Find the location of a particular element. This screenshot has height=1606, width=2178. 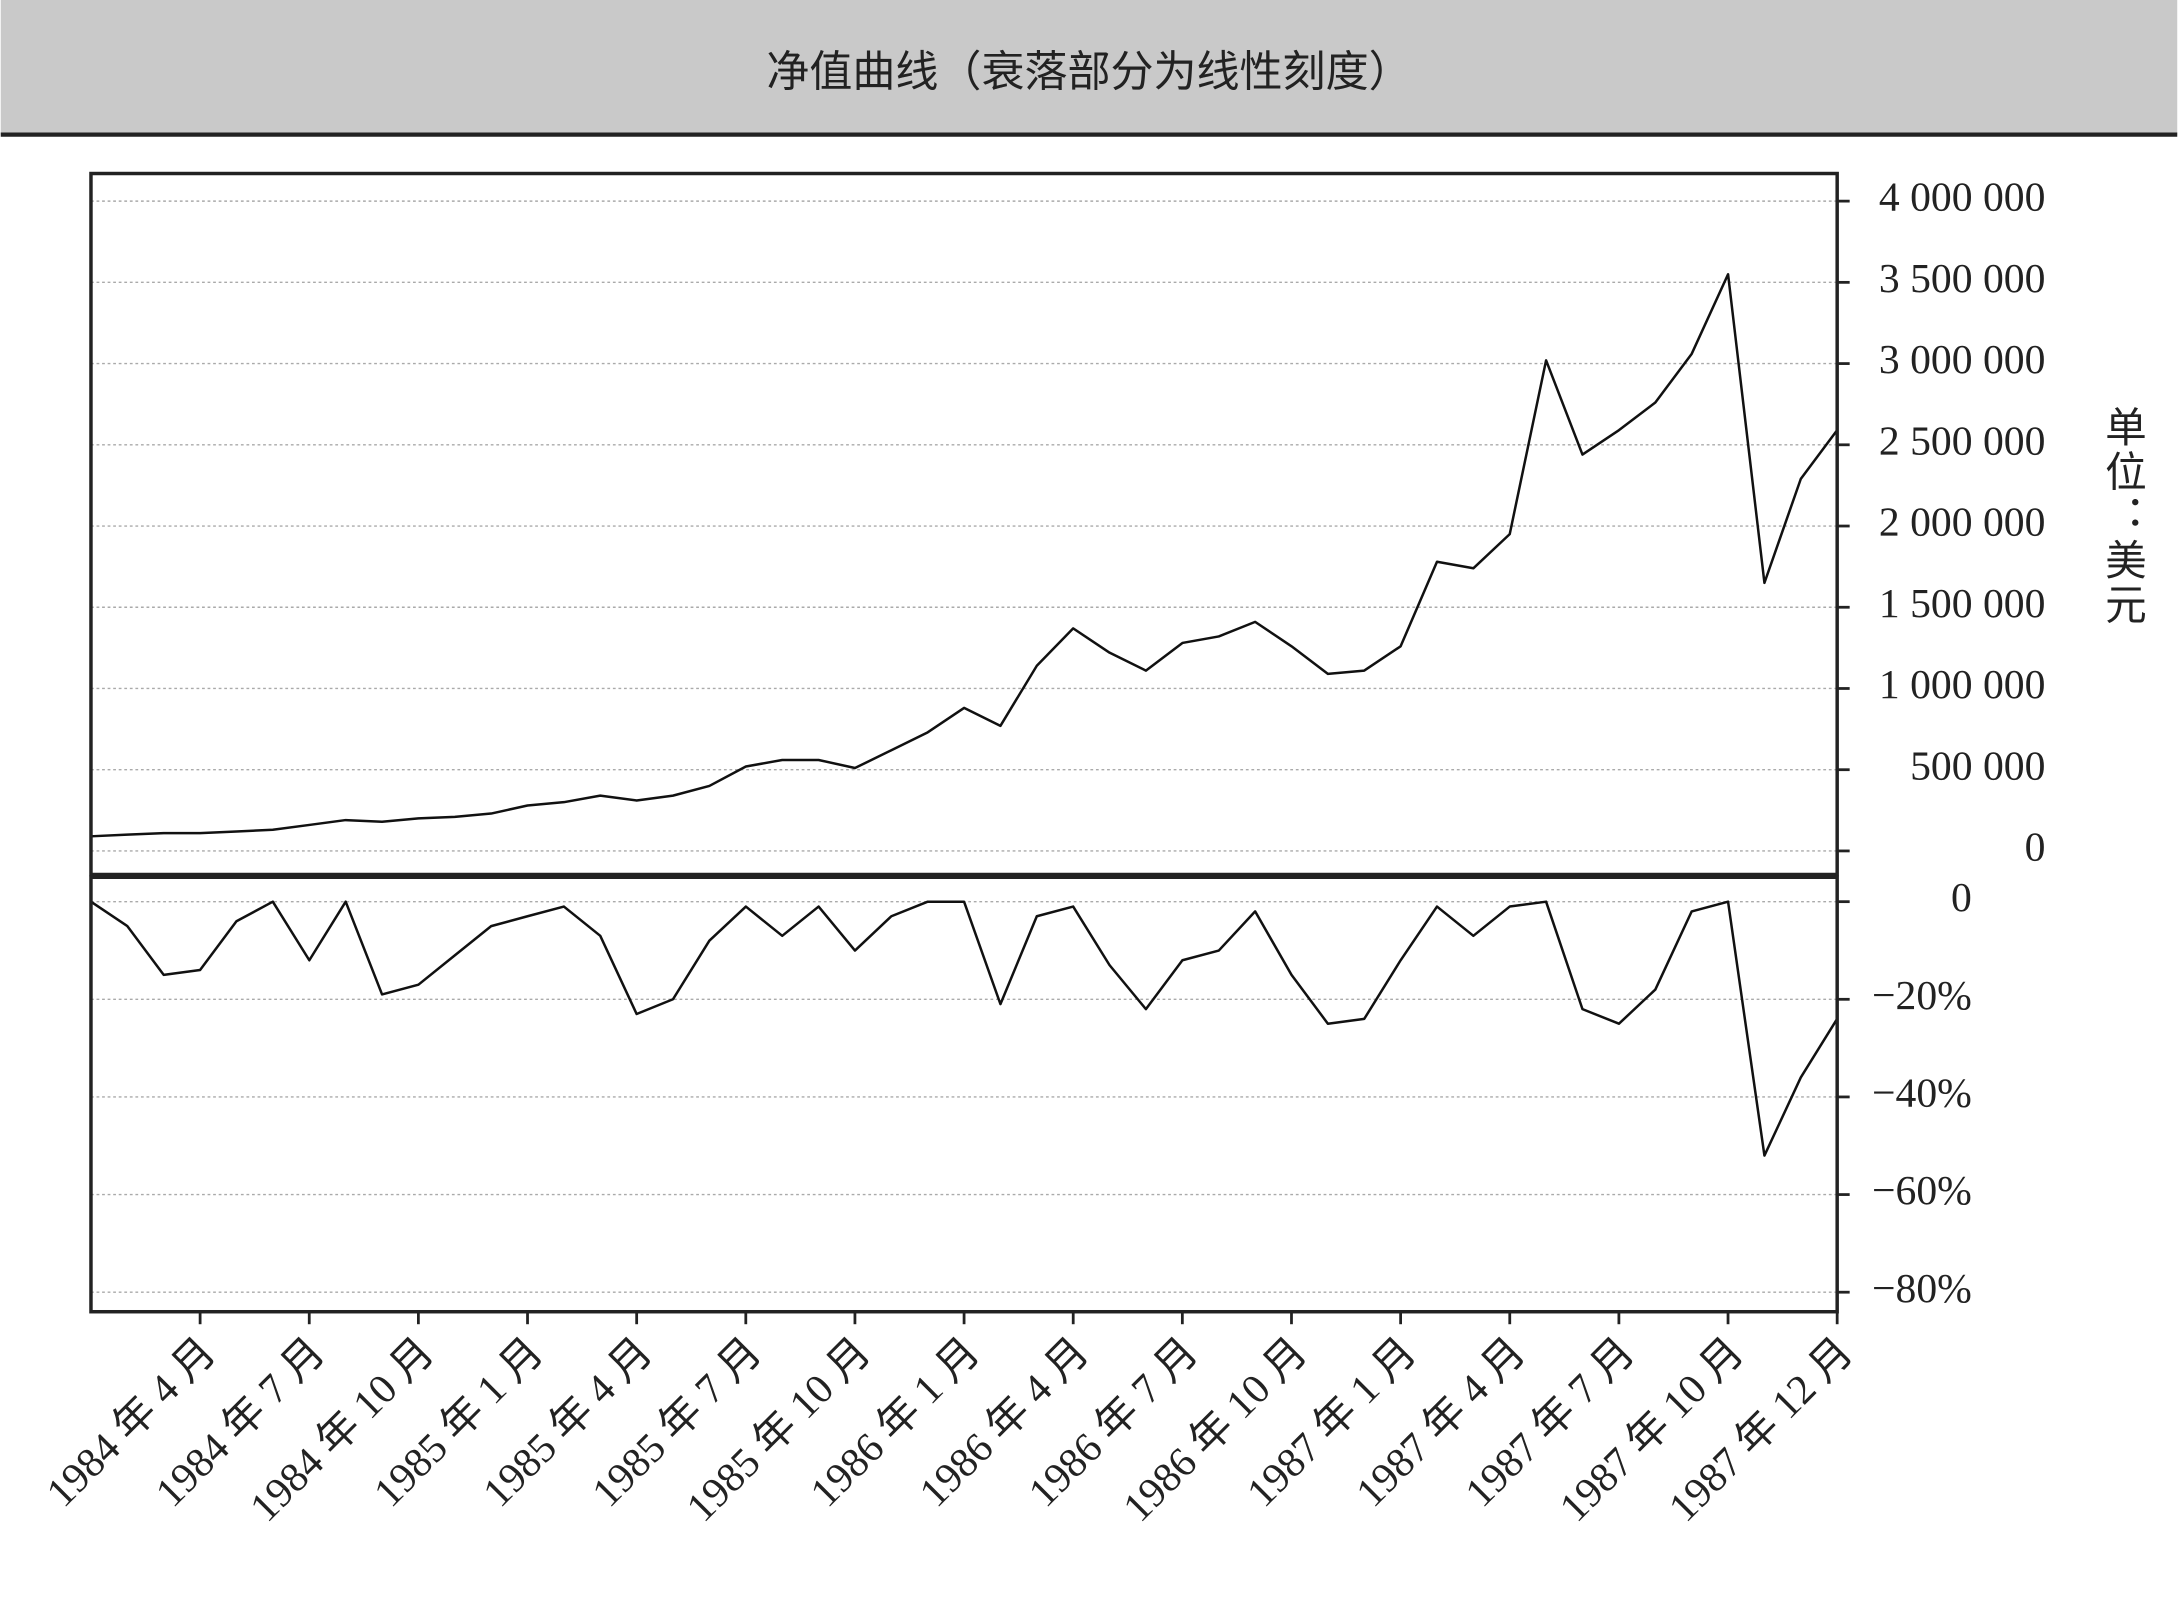

y-tick-label: 1 000 000 is located at coordinates (1962, 685).